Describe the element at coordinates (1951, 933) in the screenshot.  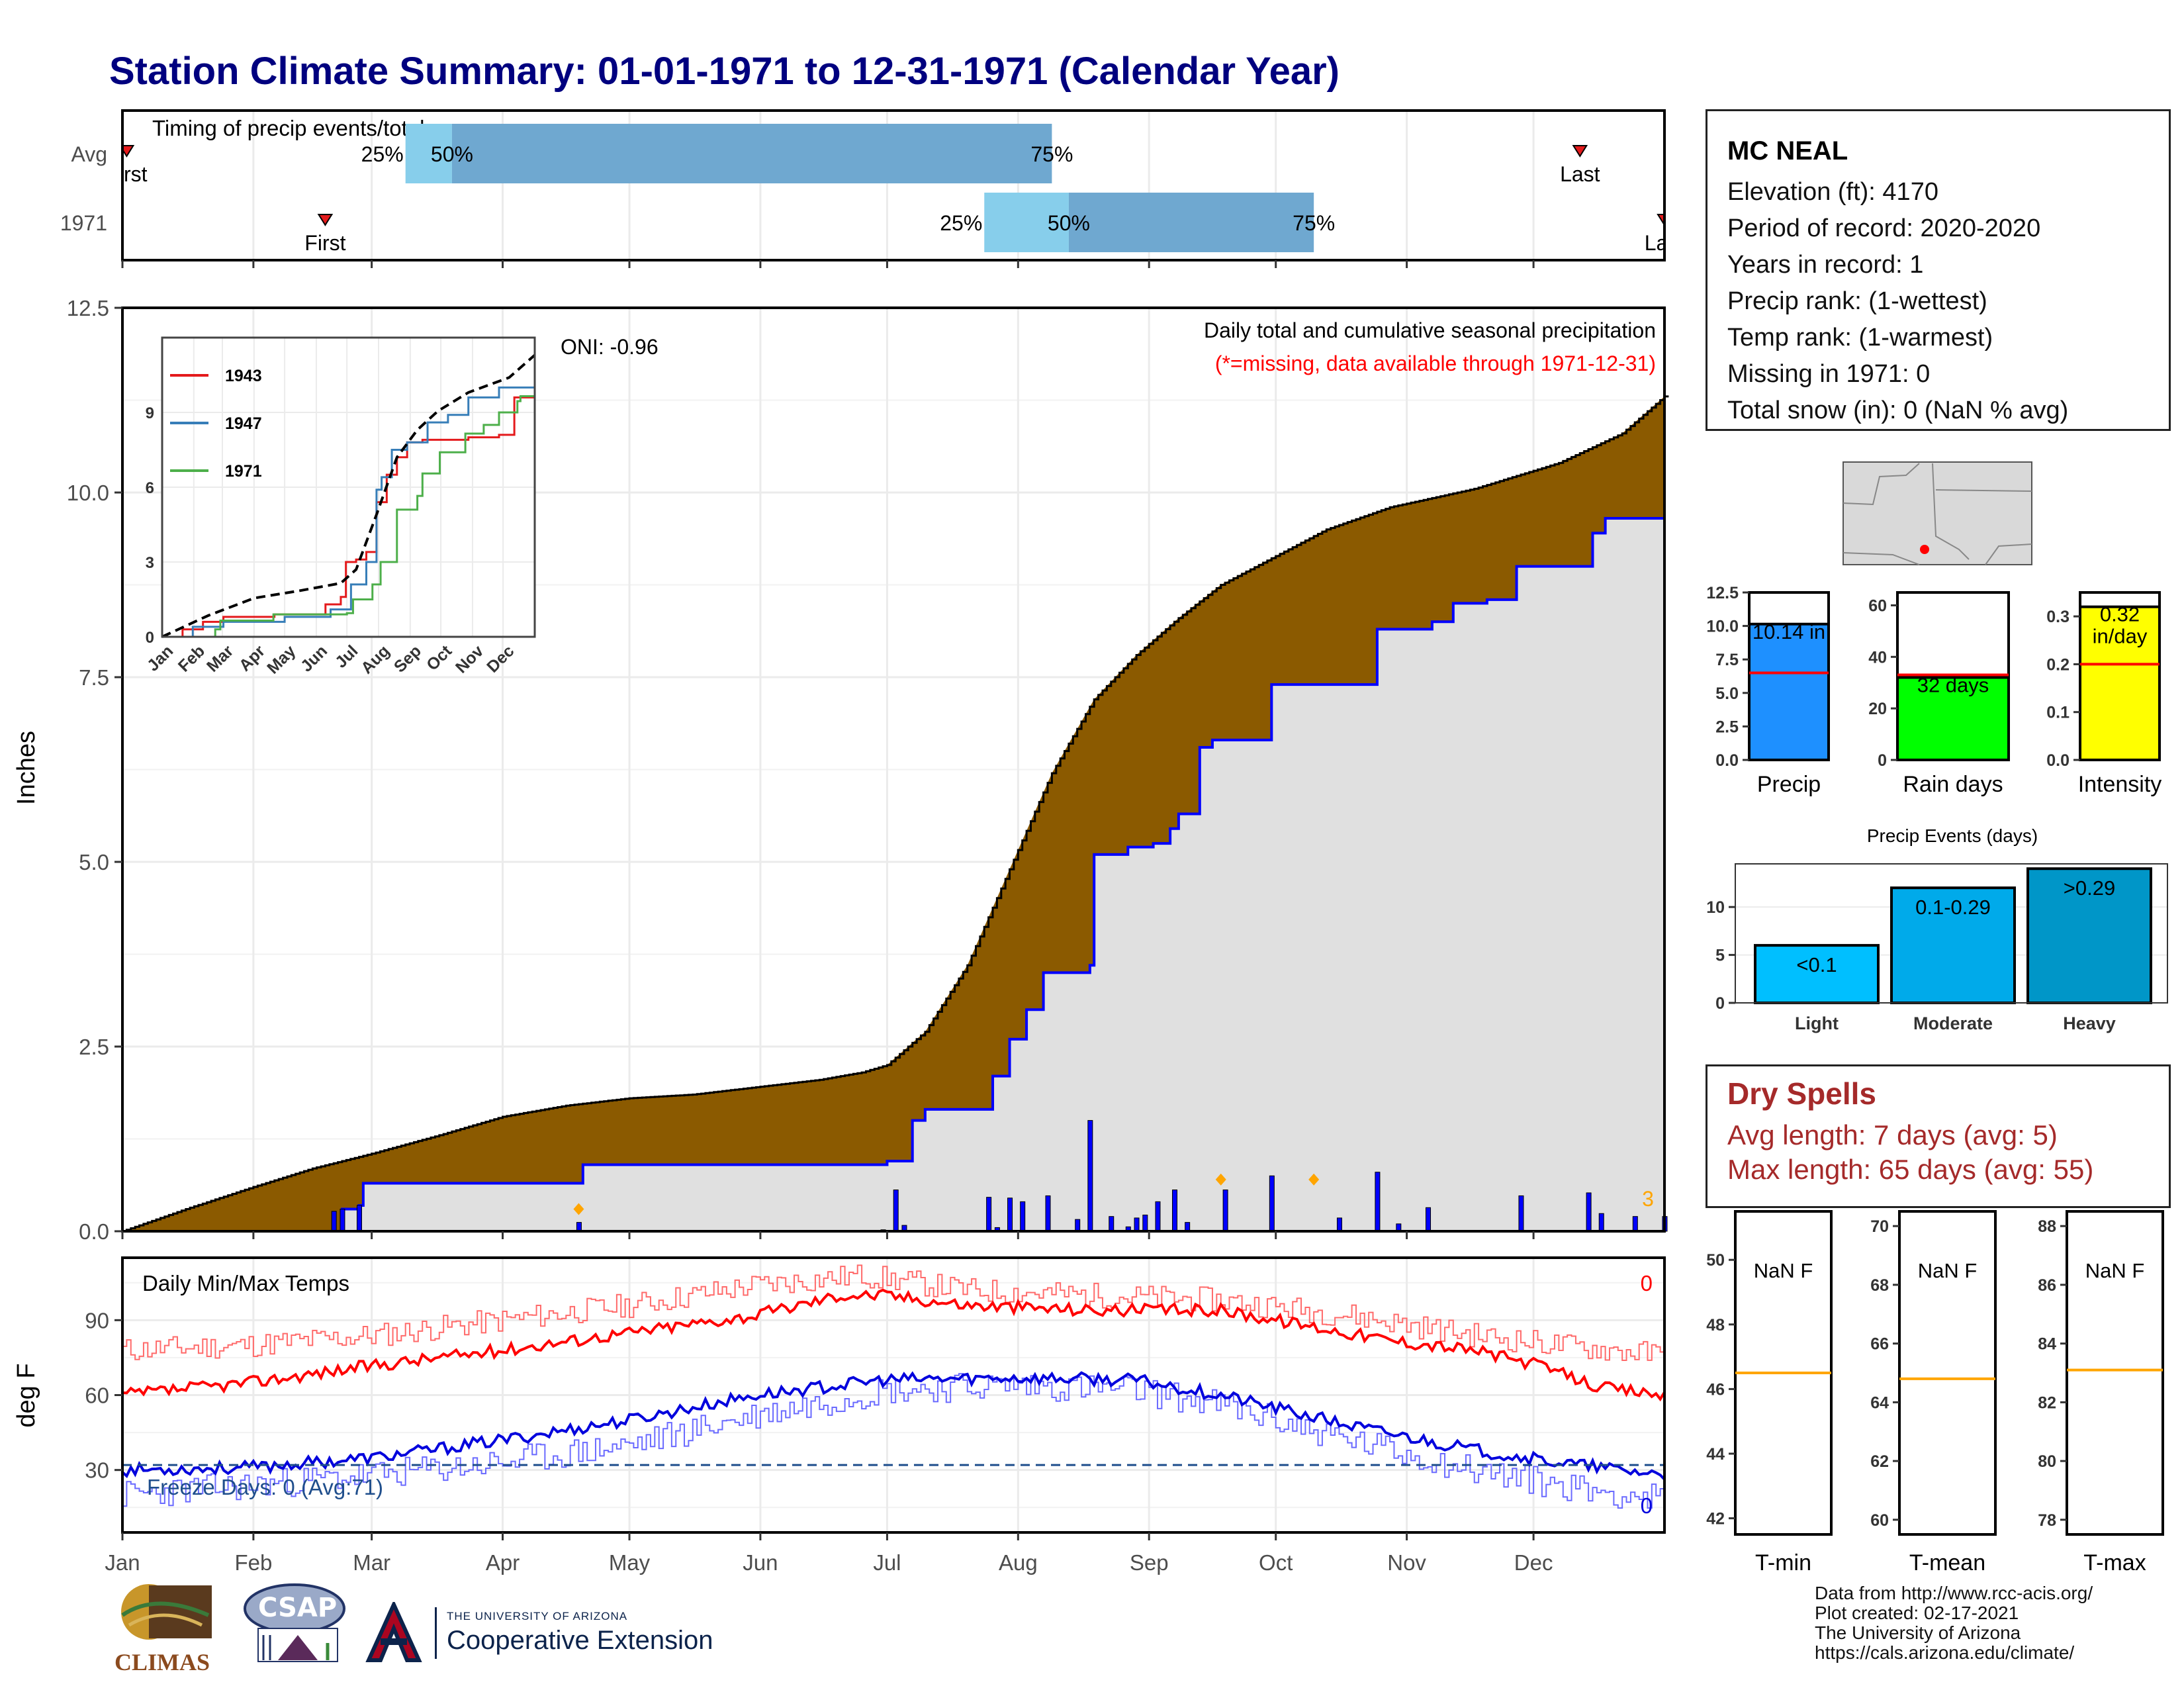
I see `events-frame` at that location.